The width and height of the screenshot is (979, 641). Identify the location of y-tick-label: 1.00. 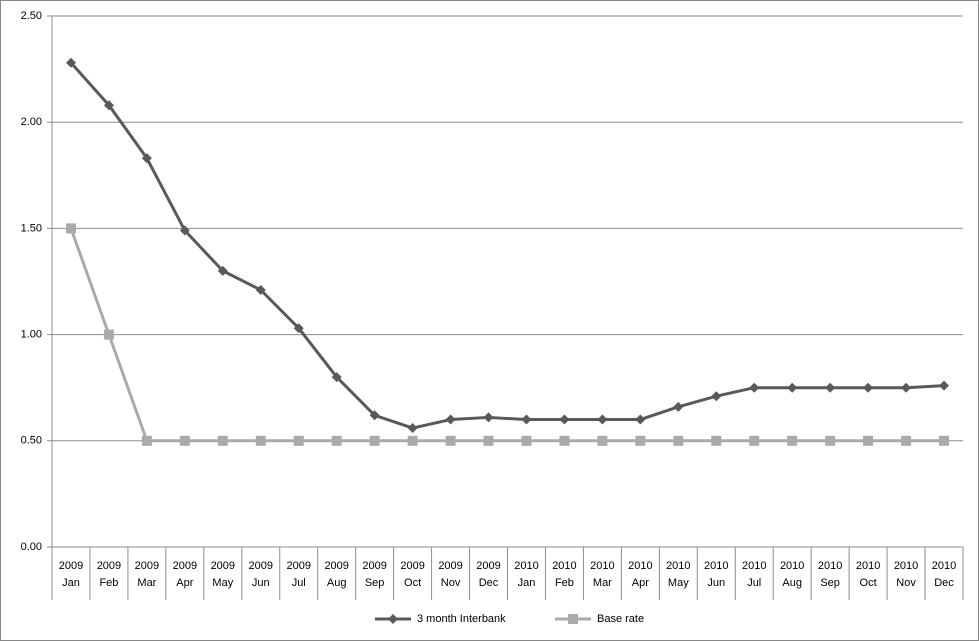
(31, 335).